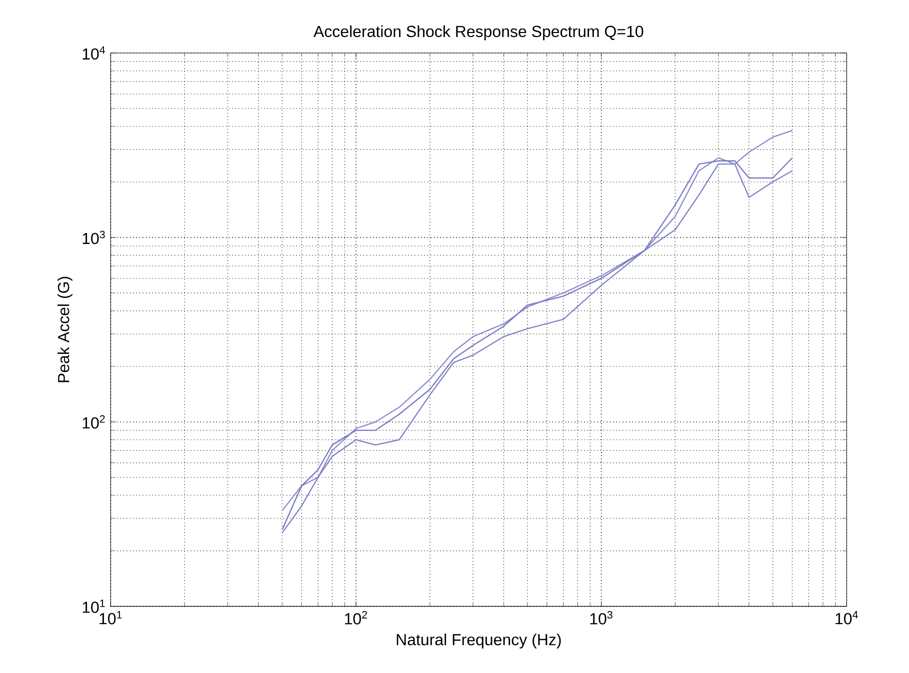 This screenshot has height=673, width=909. Describe the element at coordinates (356, 617) in the screenshot. I see `x-tick-label: 10$^{2}$` at that location.